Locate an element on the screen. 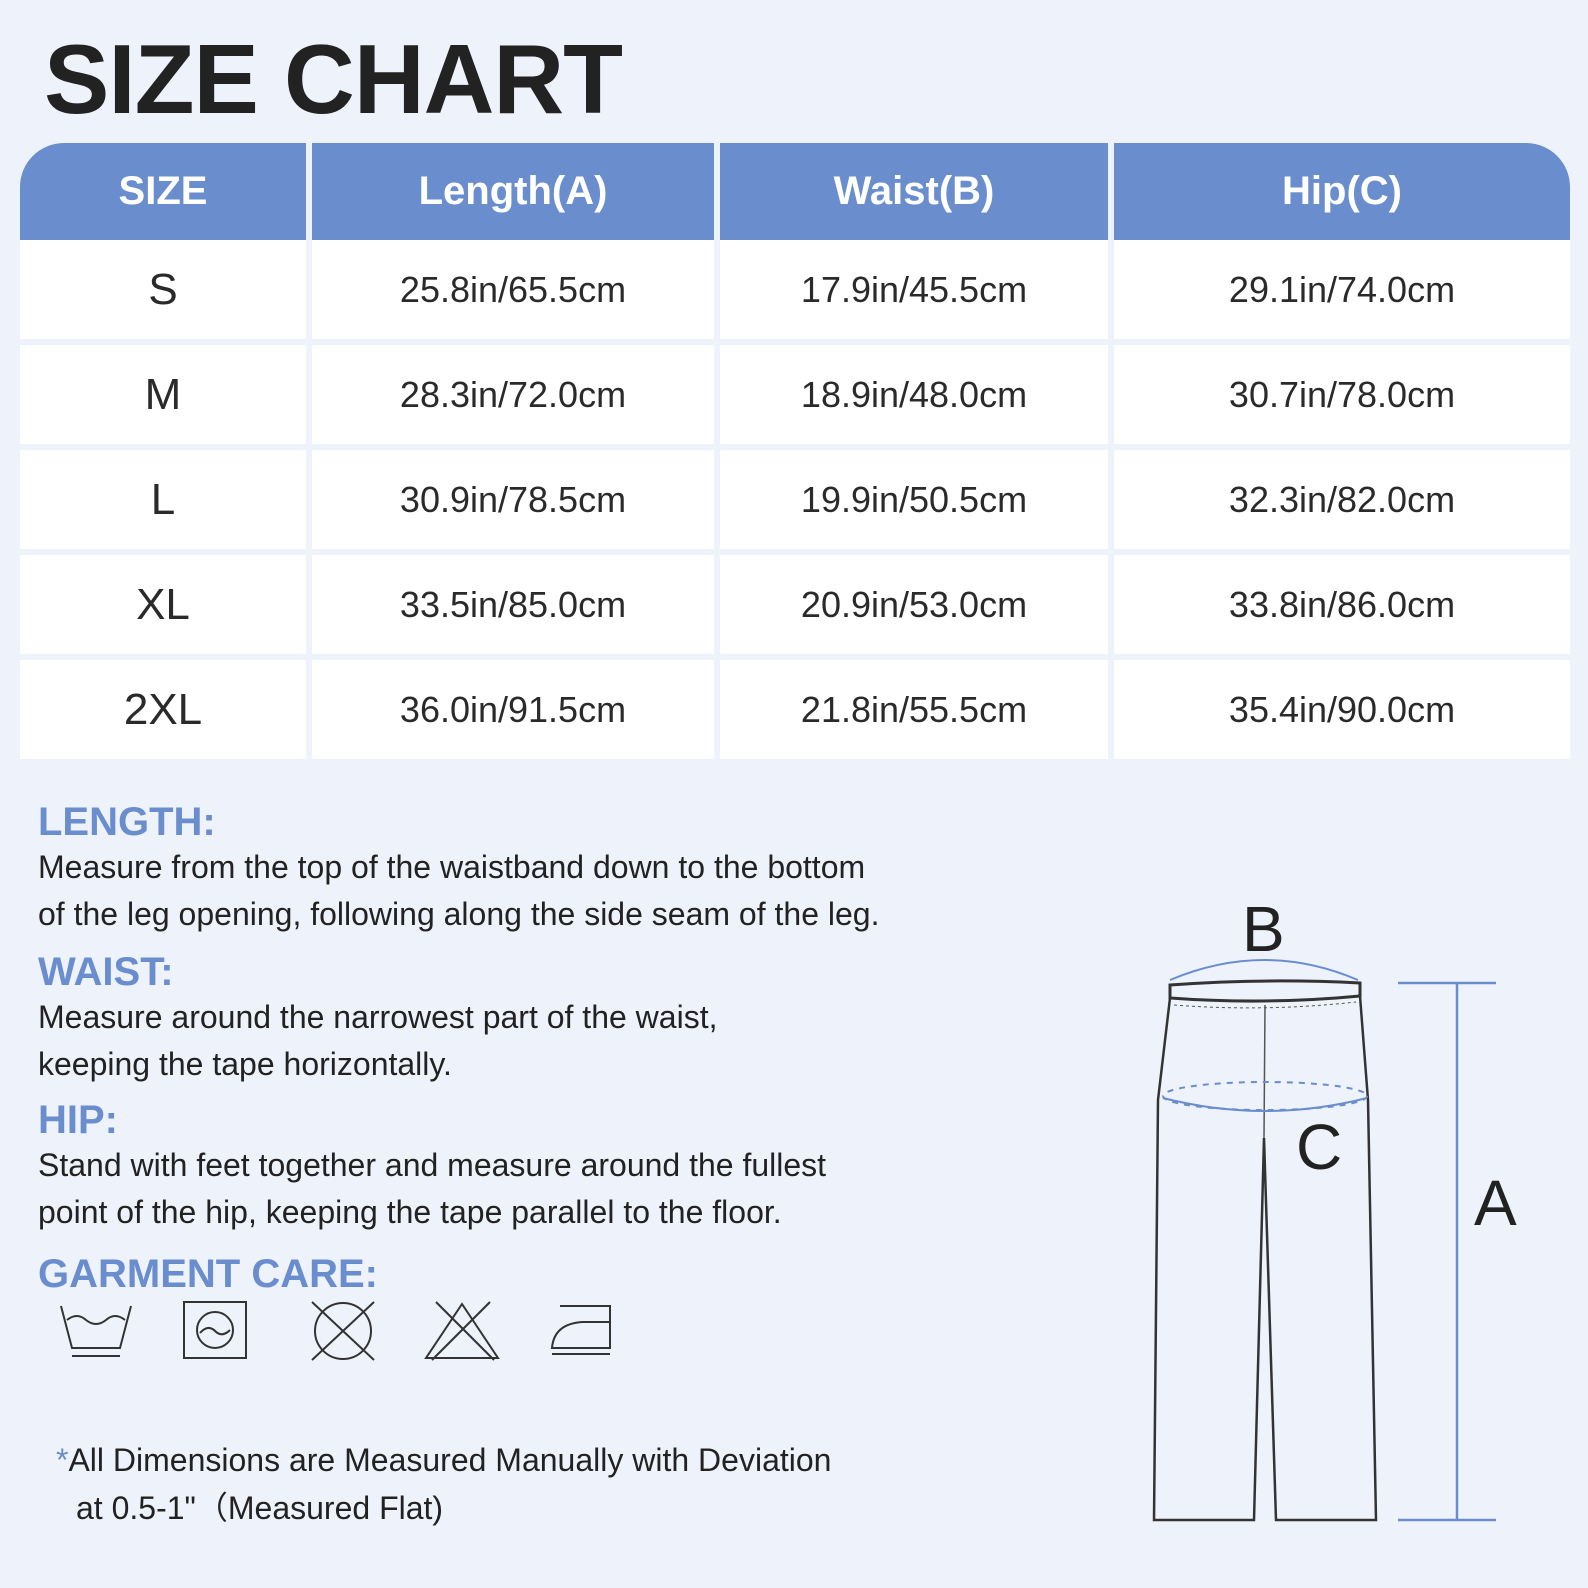 This screenshot has width=1588, height=1588. cell-waist: 18.9in/48.0cm is located at coordinates (917, 397).